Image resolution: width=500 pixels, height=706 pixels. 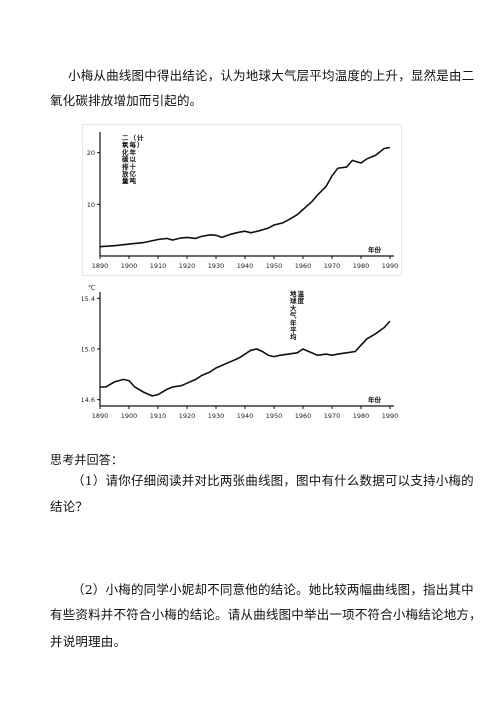 I want to click on question-2-line-2: 有些资料并不符合小梅的结论。请从曲线图中举出一项不符合小梅结论地方，, so click(x=266, y=614).